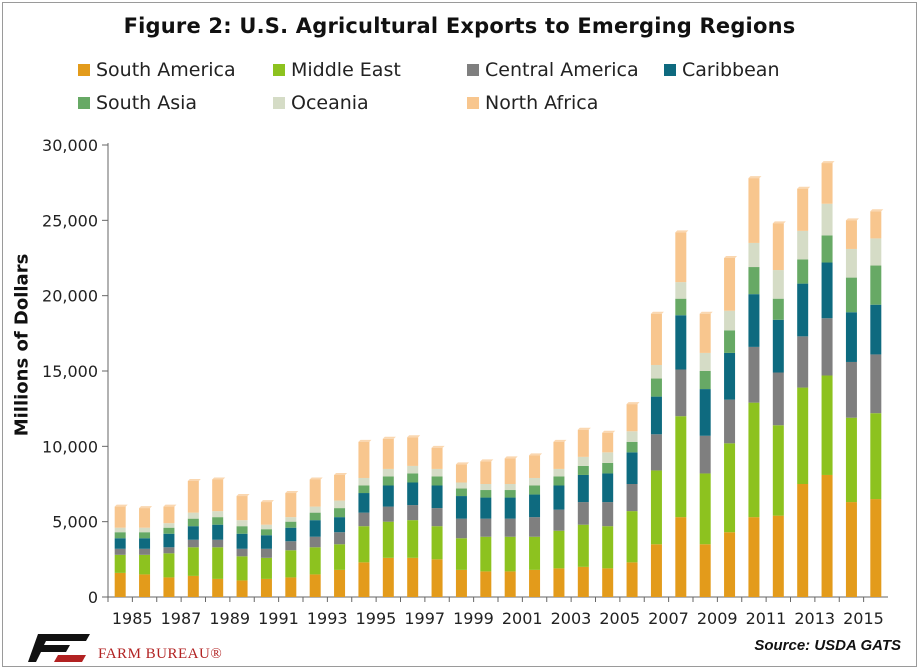 The height and width of the screenshot is (669, 919). I want to click on x-tick-label: 2015, so click(863, 618).